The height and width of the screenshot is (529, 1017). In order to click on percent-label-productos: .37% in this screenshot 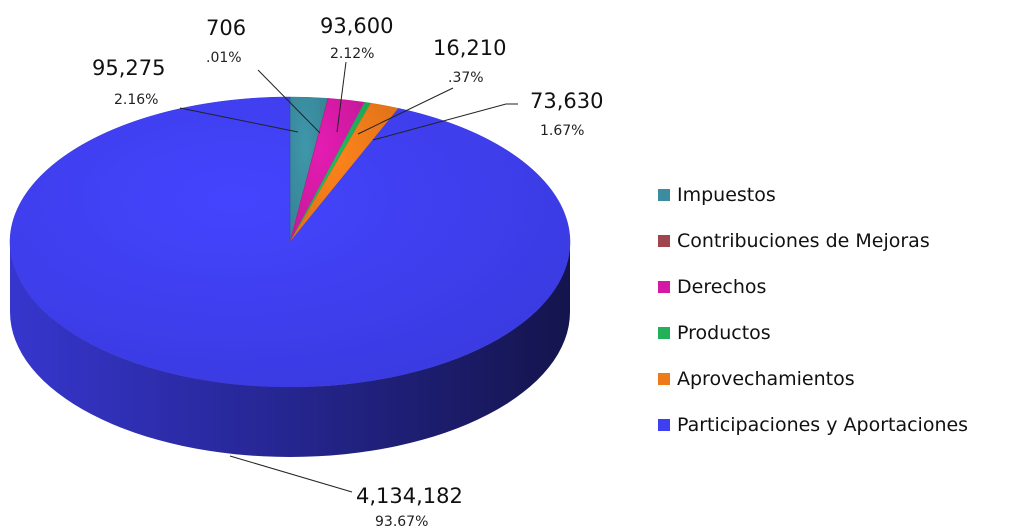, I will do `click(466, 78)`.